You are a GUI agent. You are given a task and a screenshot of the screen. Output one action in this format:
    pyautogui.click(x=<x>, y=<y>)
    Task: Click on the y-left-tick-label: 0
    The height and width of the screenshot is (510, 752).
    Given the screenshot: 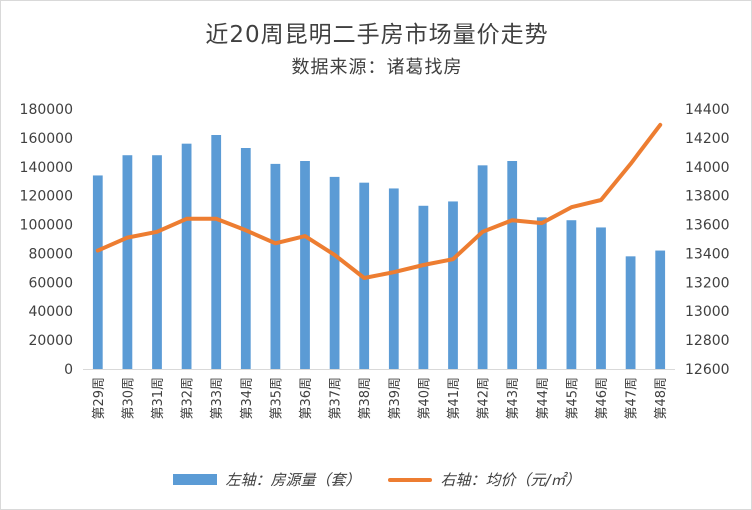 What is the action you would take?
    pyautogui.click(x=68, y=370)
    